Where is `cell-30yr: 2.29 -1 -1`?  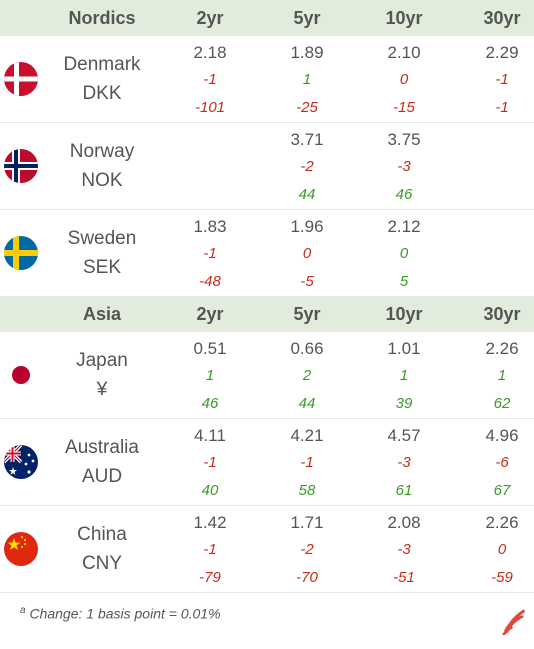 cell-30yr: 2.29 -1 -1 is located at coordinates (502, 79).